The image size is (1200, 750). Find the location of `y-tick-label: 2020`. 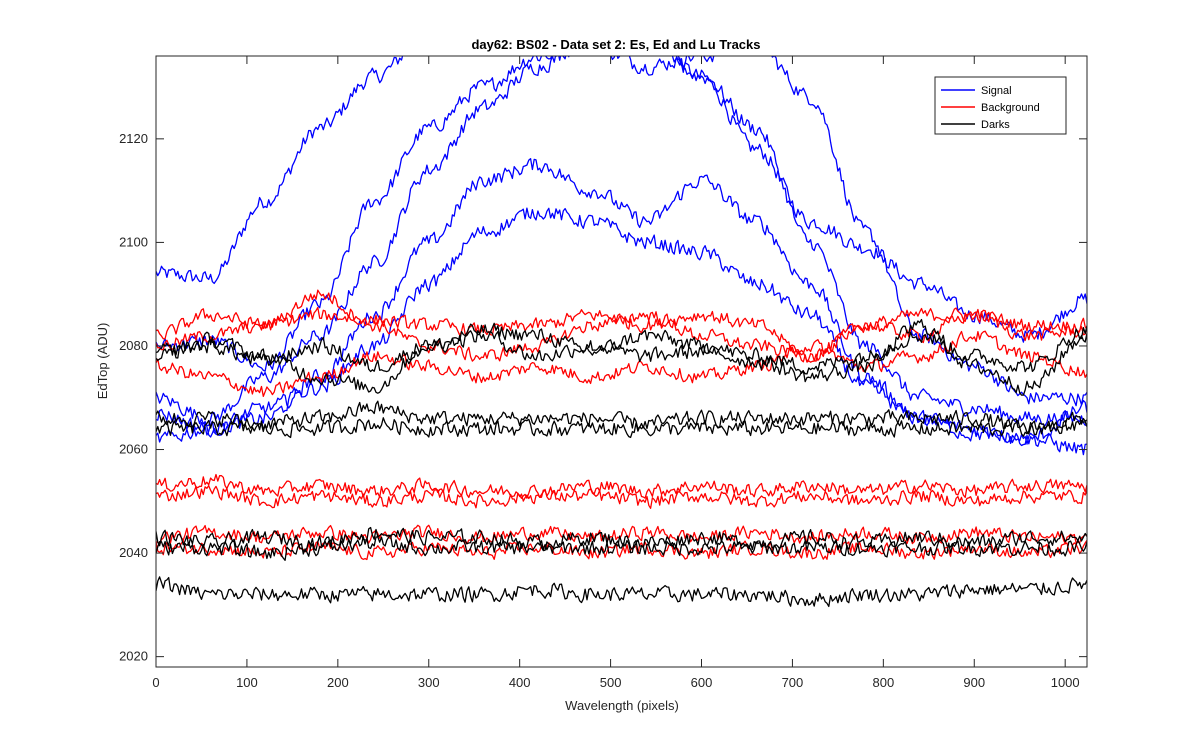

y-tick-label: 2020 is located at coordinates (133, 656).